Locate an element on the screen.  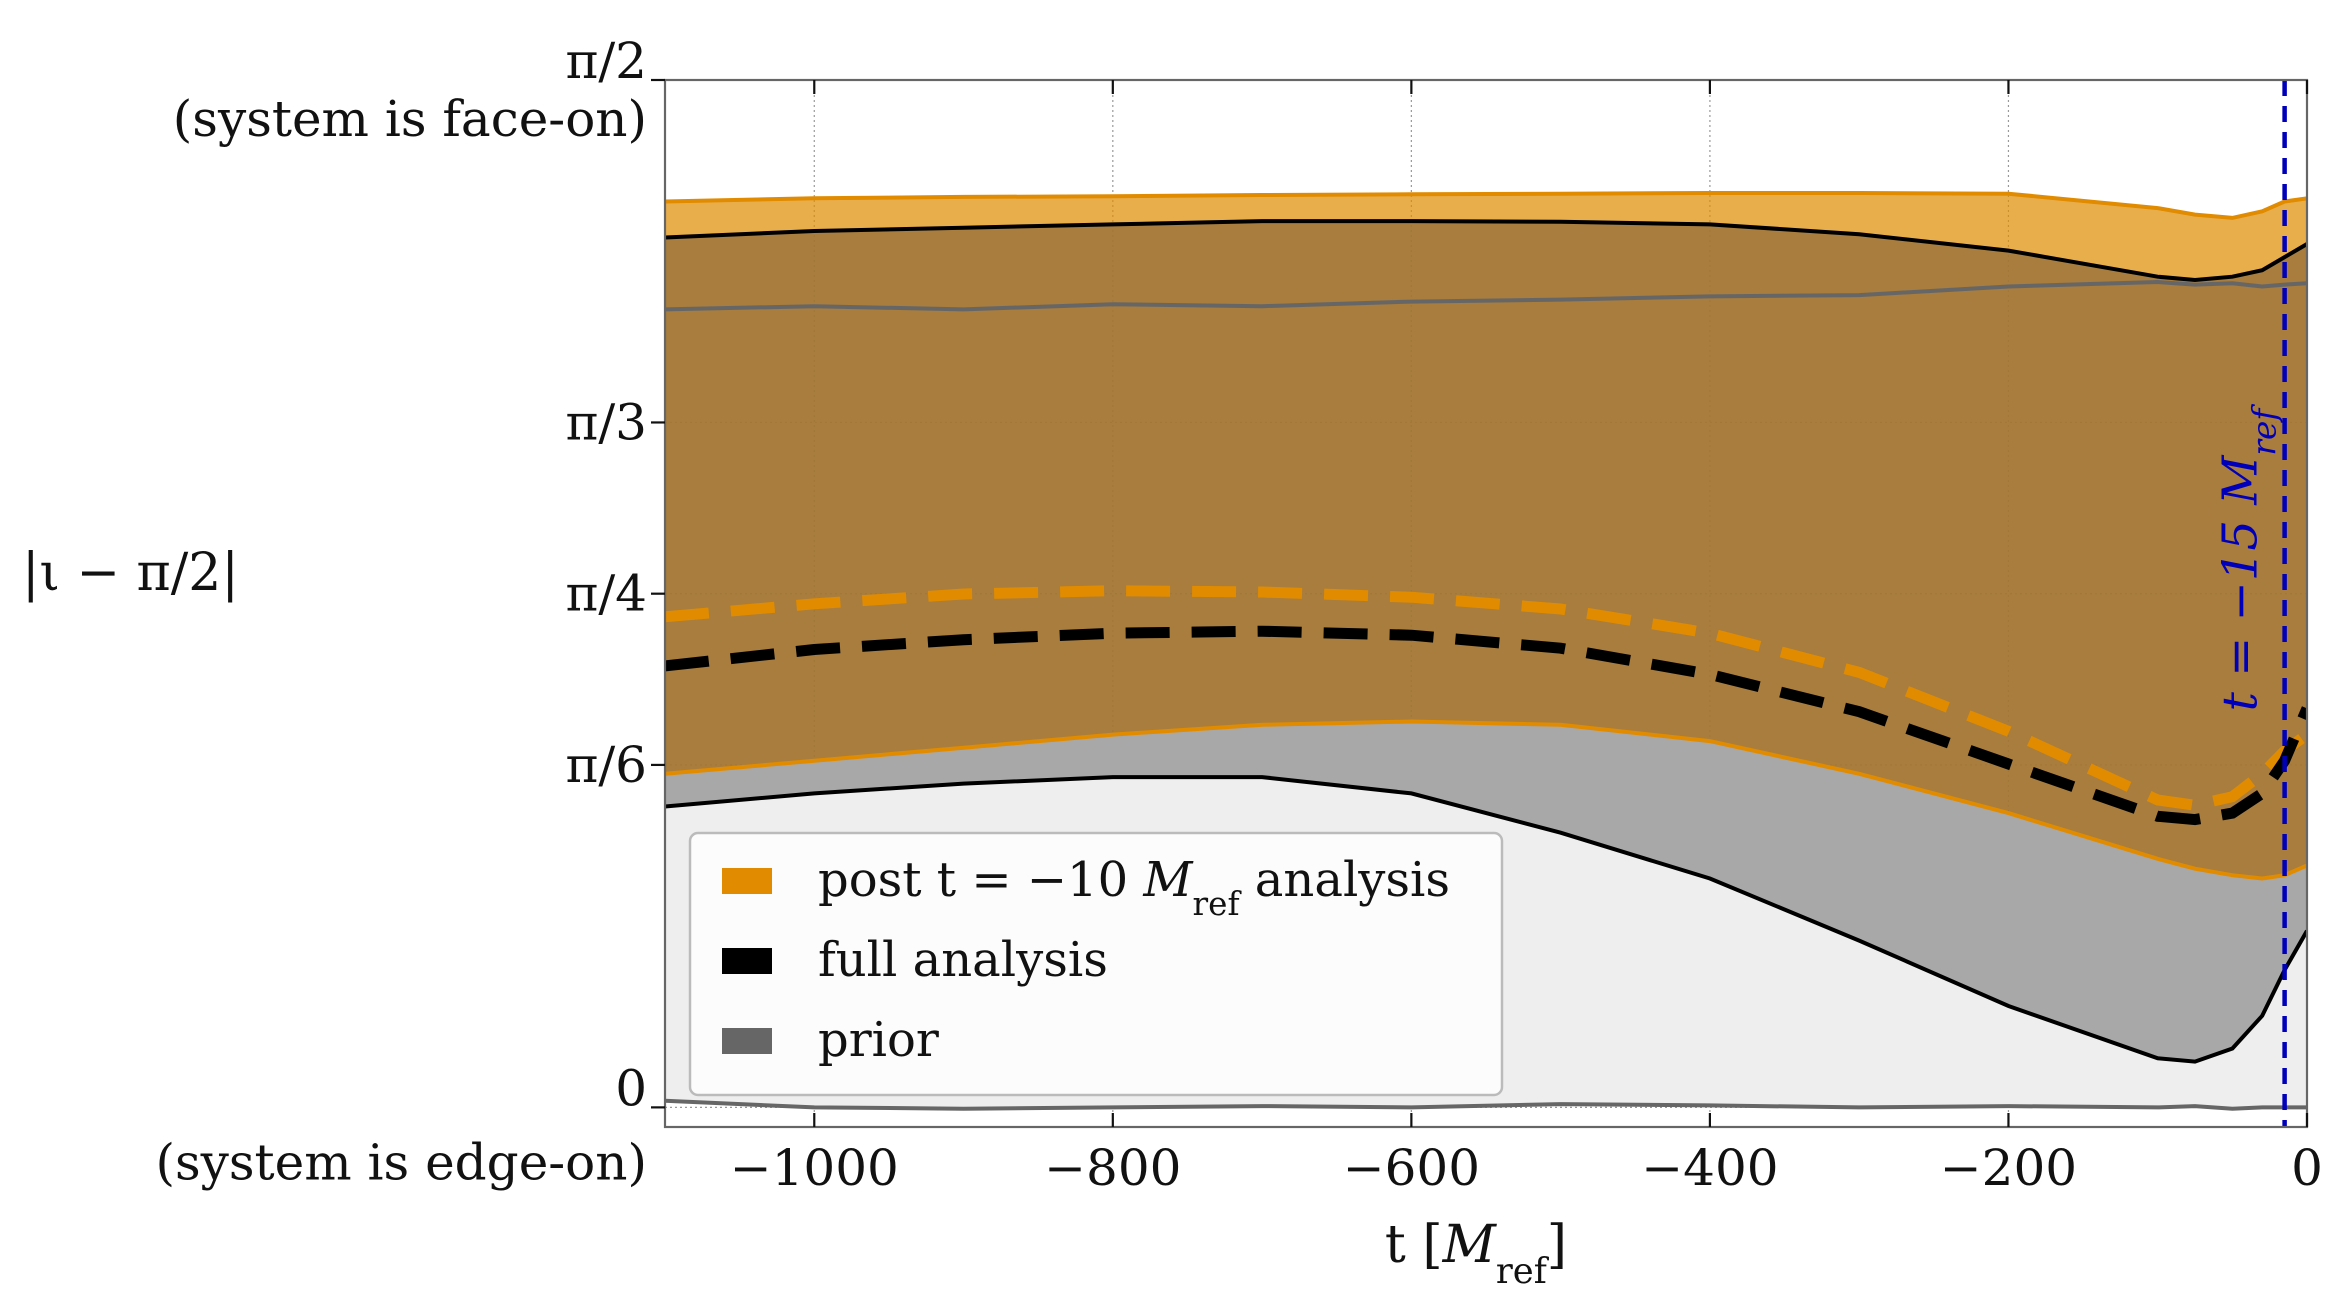
x-tick-label: −200 is located at coordinates (2008, 1168).